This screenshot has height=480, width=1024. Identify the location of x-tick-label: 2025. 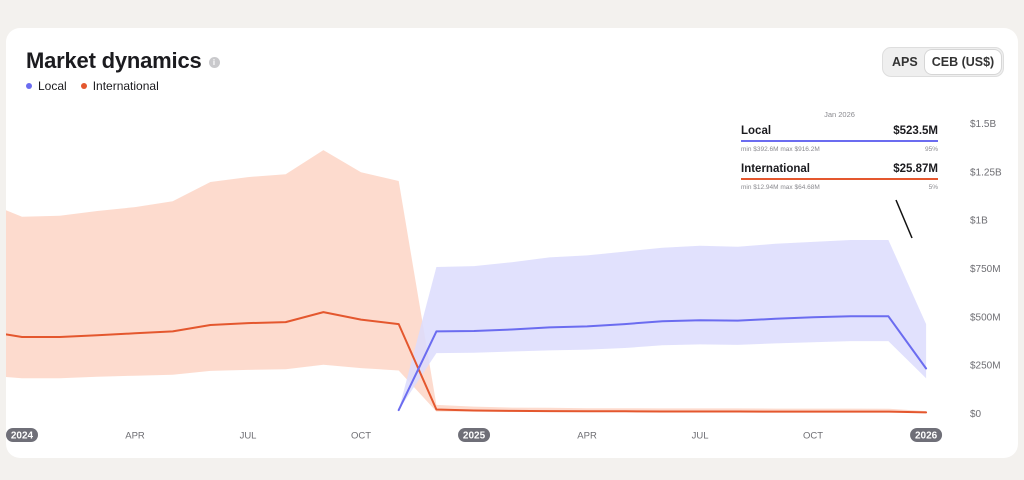
(474, 436).